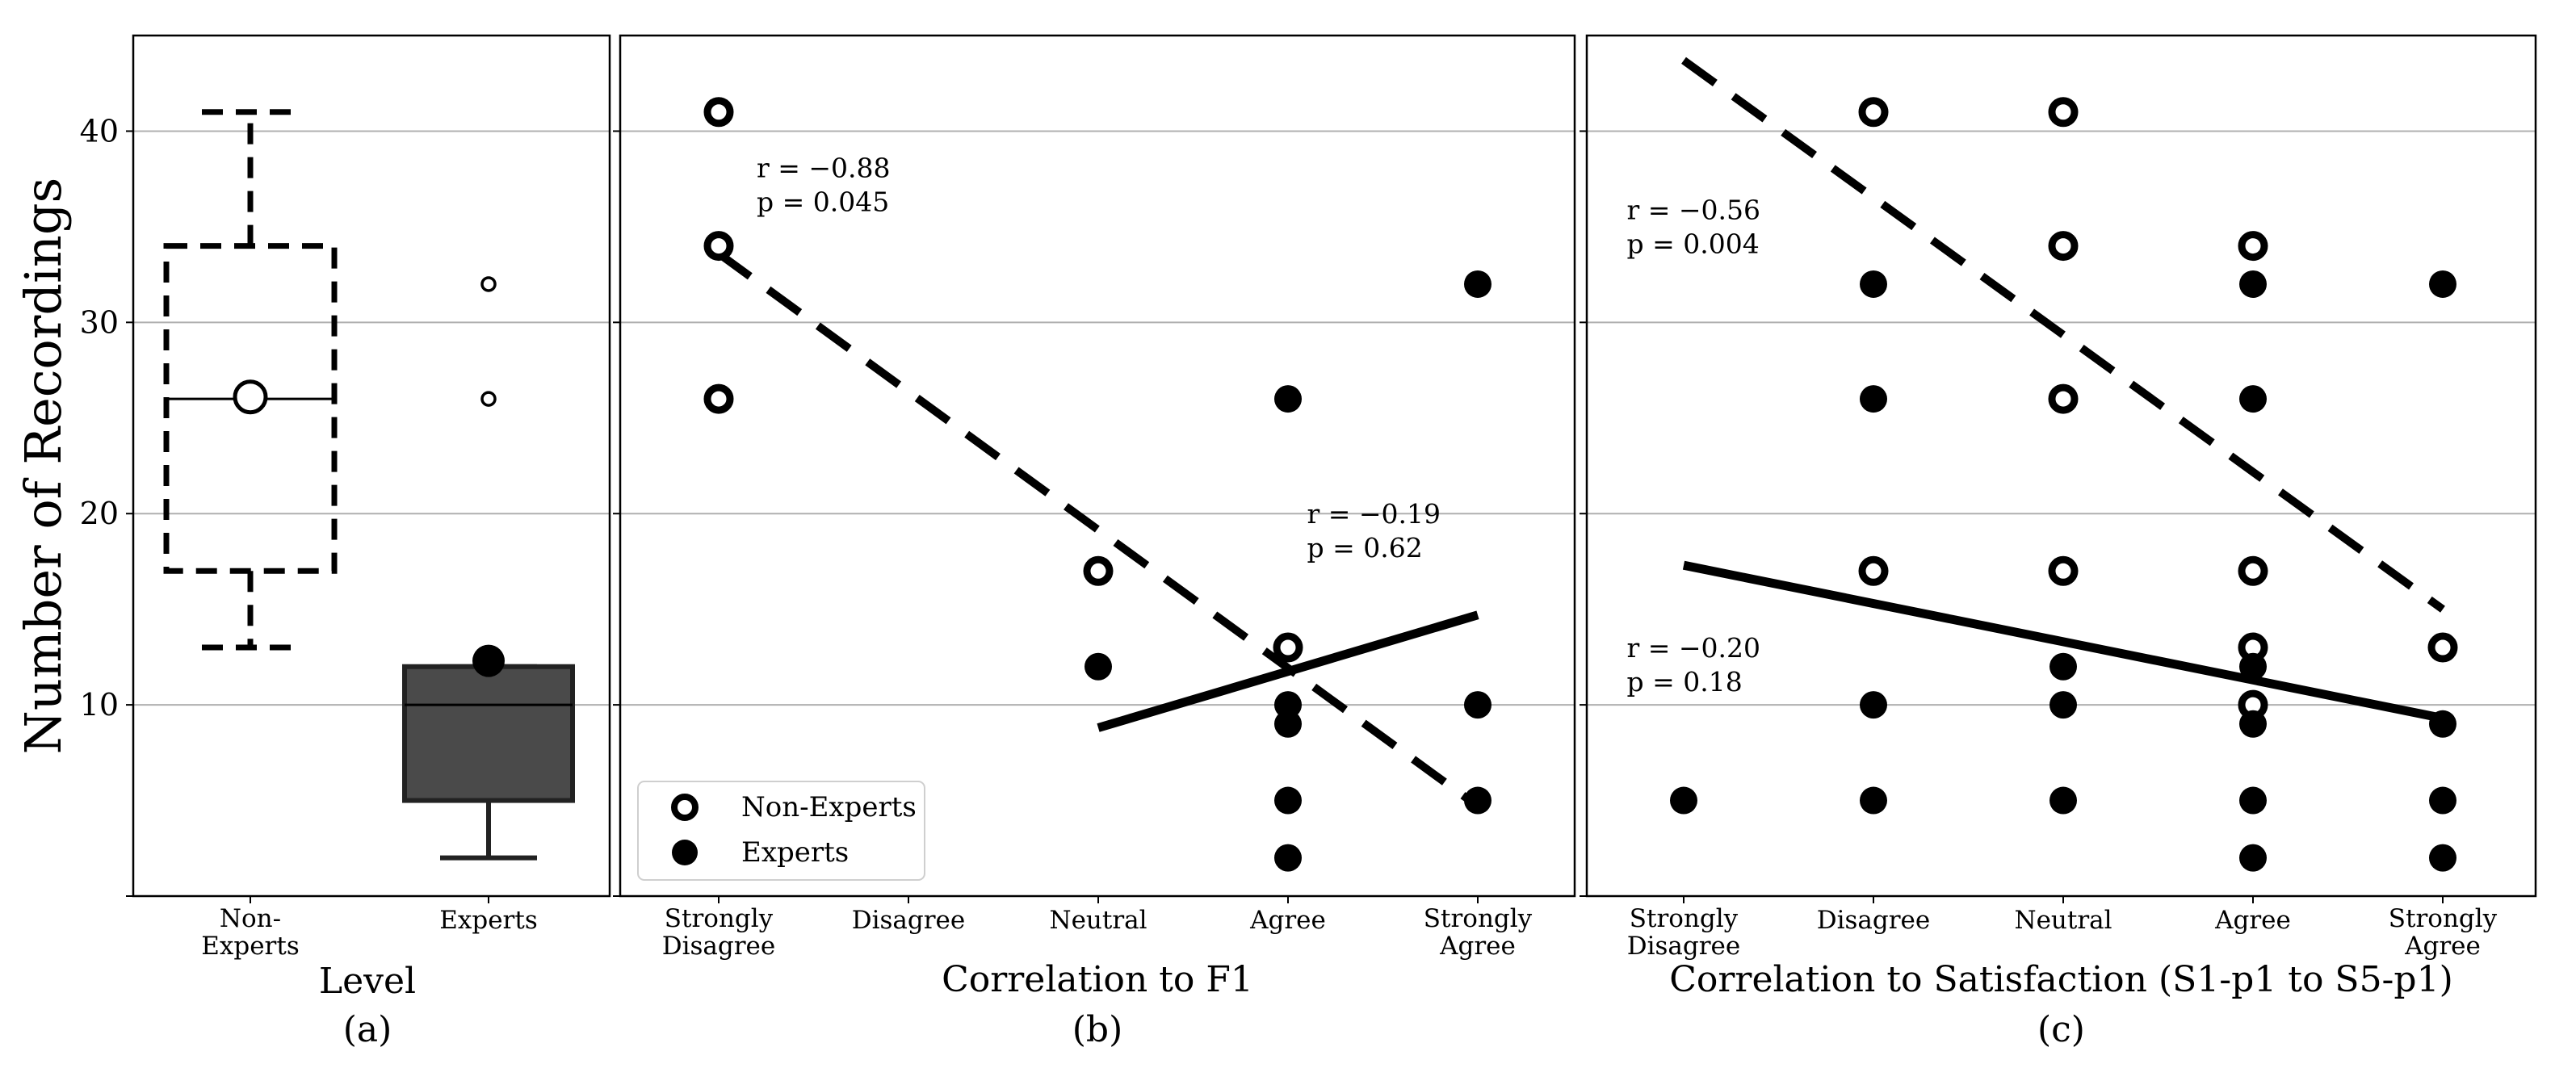 The width and height of the screenshot is (2576, 1085). What do you see at coordinates (685, 852) in the screenshot?
I see `legend-marker-experts` at bounding box center [685, 852].